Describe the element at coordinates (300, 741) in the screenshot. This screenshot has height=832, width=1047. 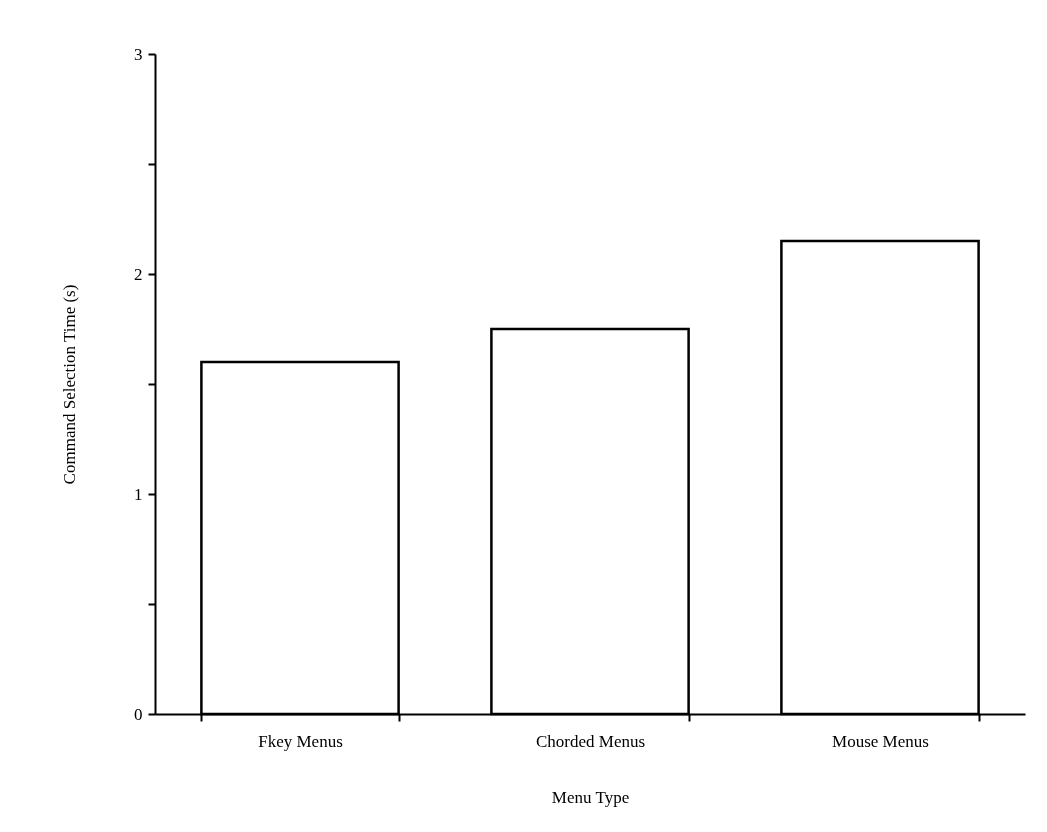
I see `x-tick-label: Fkey Menus` at that location.